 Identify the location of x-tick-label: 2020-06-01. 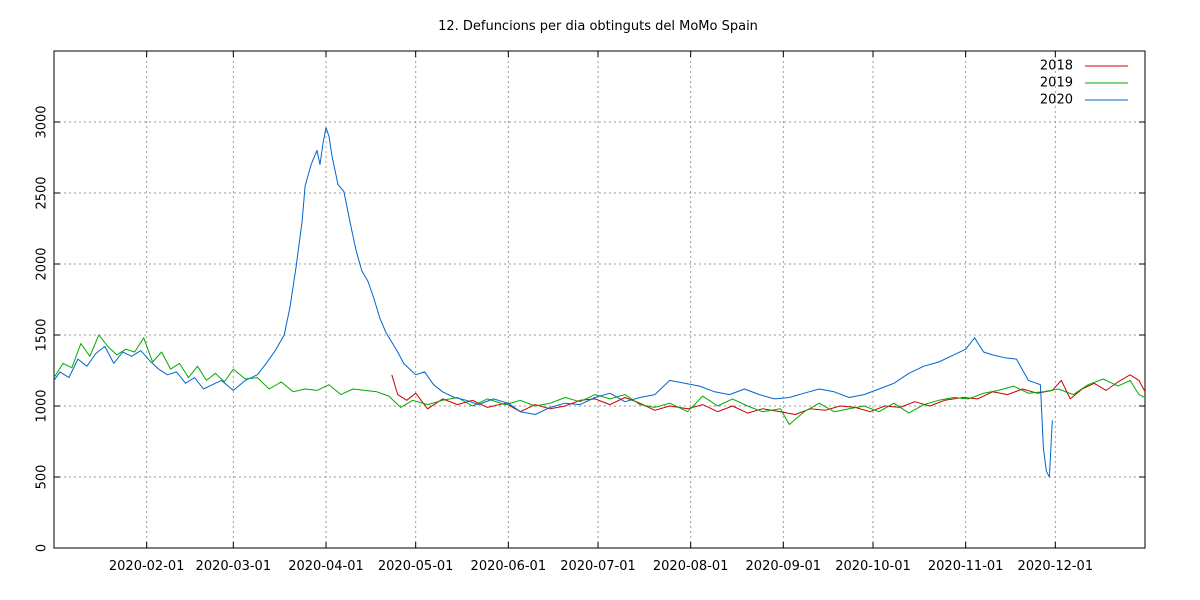
(509, 566).